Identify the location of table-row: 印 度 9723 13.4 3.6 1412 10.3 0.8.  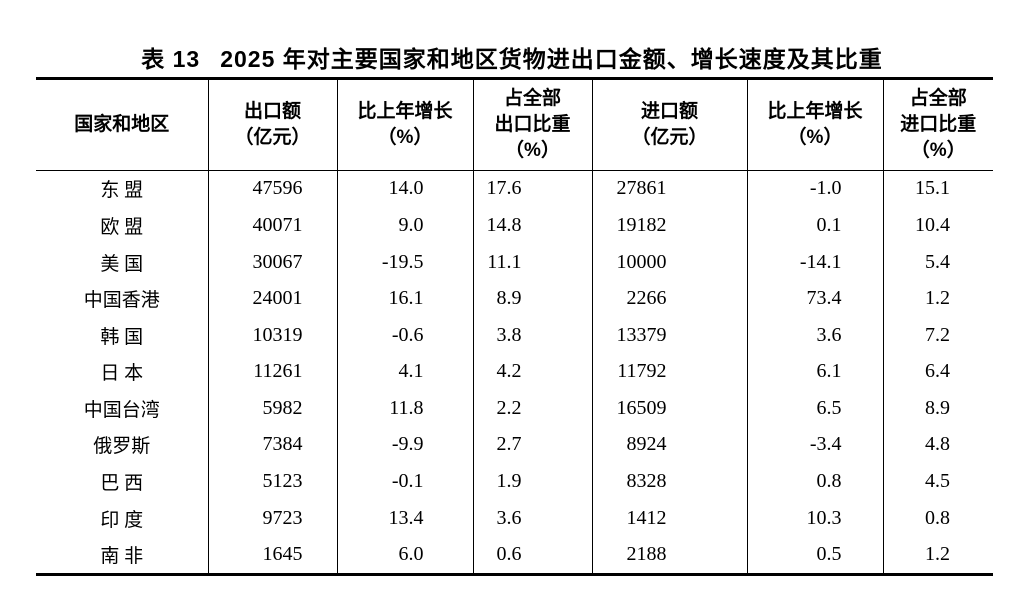
(514, 518).